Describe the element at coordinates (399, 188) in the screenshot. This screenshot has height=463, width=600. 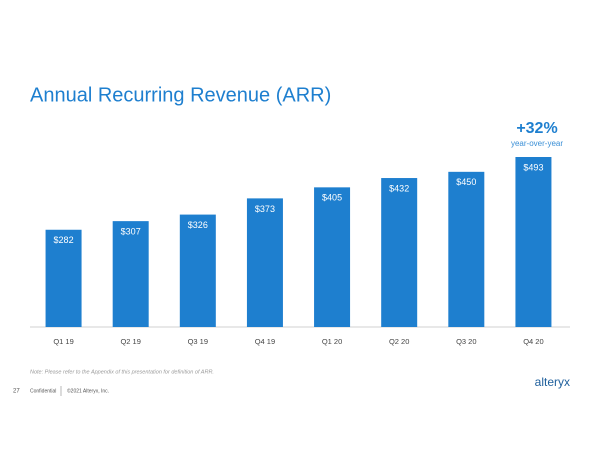
I see `data-label: $432` at that location.